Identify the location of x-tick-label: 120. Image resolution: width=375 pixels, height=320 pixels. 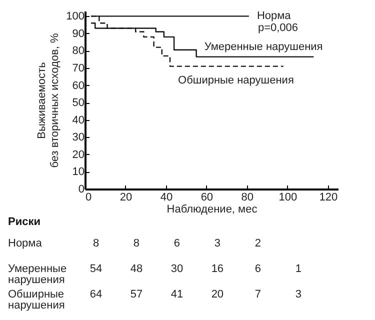
(328, 198).